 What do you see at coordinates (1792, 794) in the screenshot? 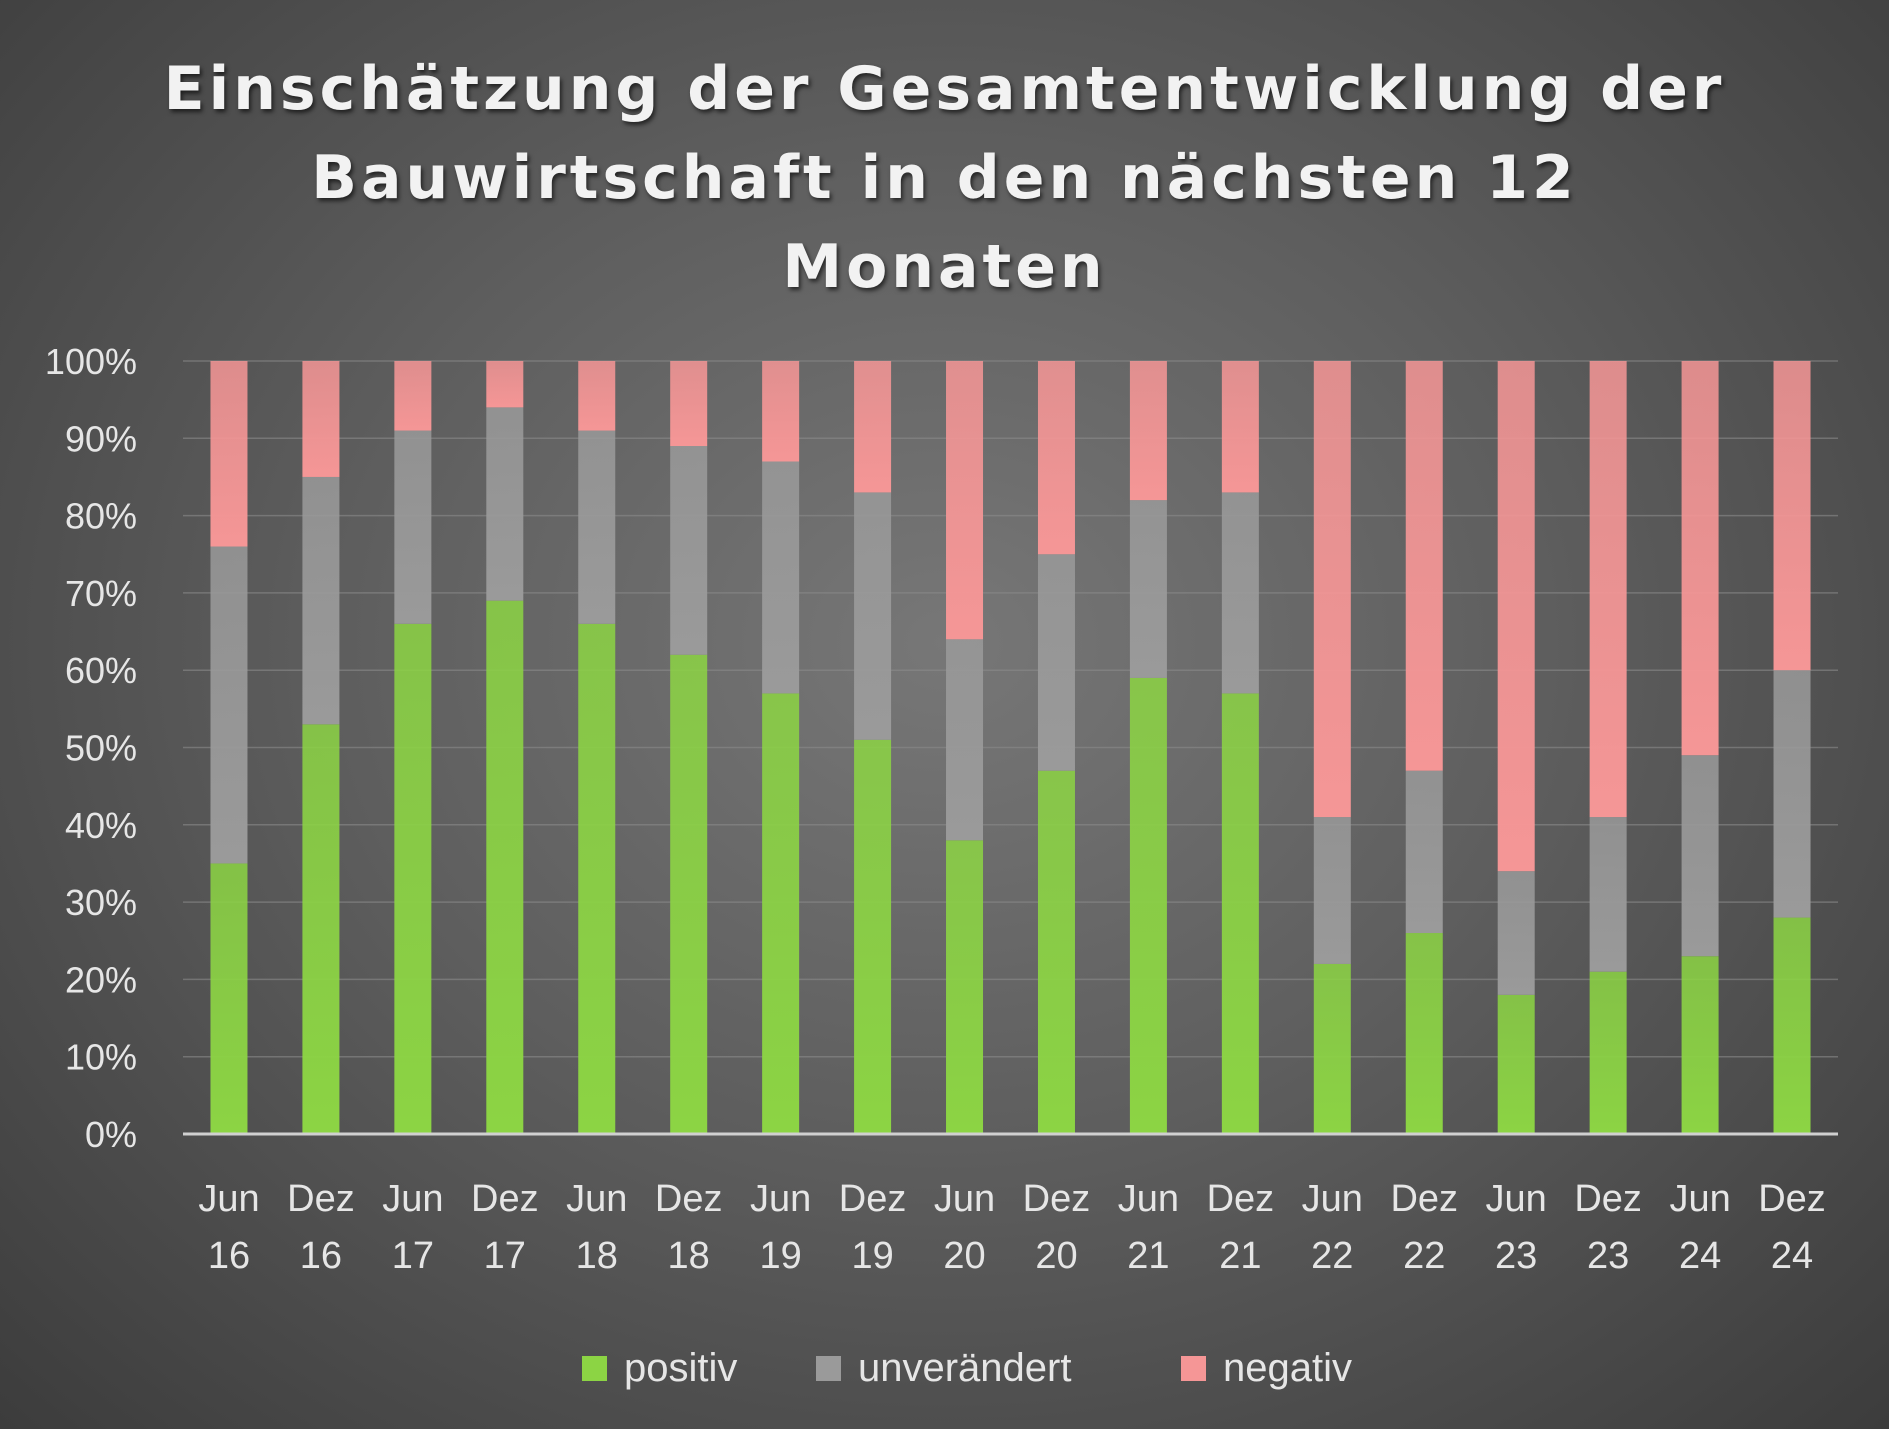
I see `bar-unverändert-Dez-24` at bounding box center [1792, 794].